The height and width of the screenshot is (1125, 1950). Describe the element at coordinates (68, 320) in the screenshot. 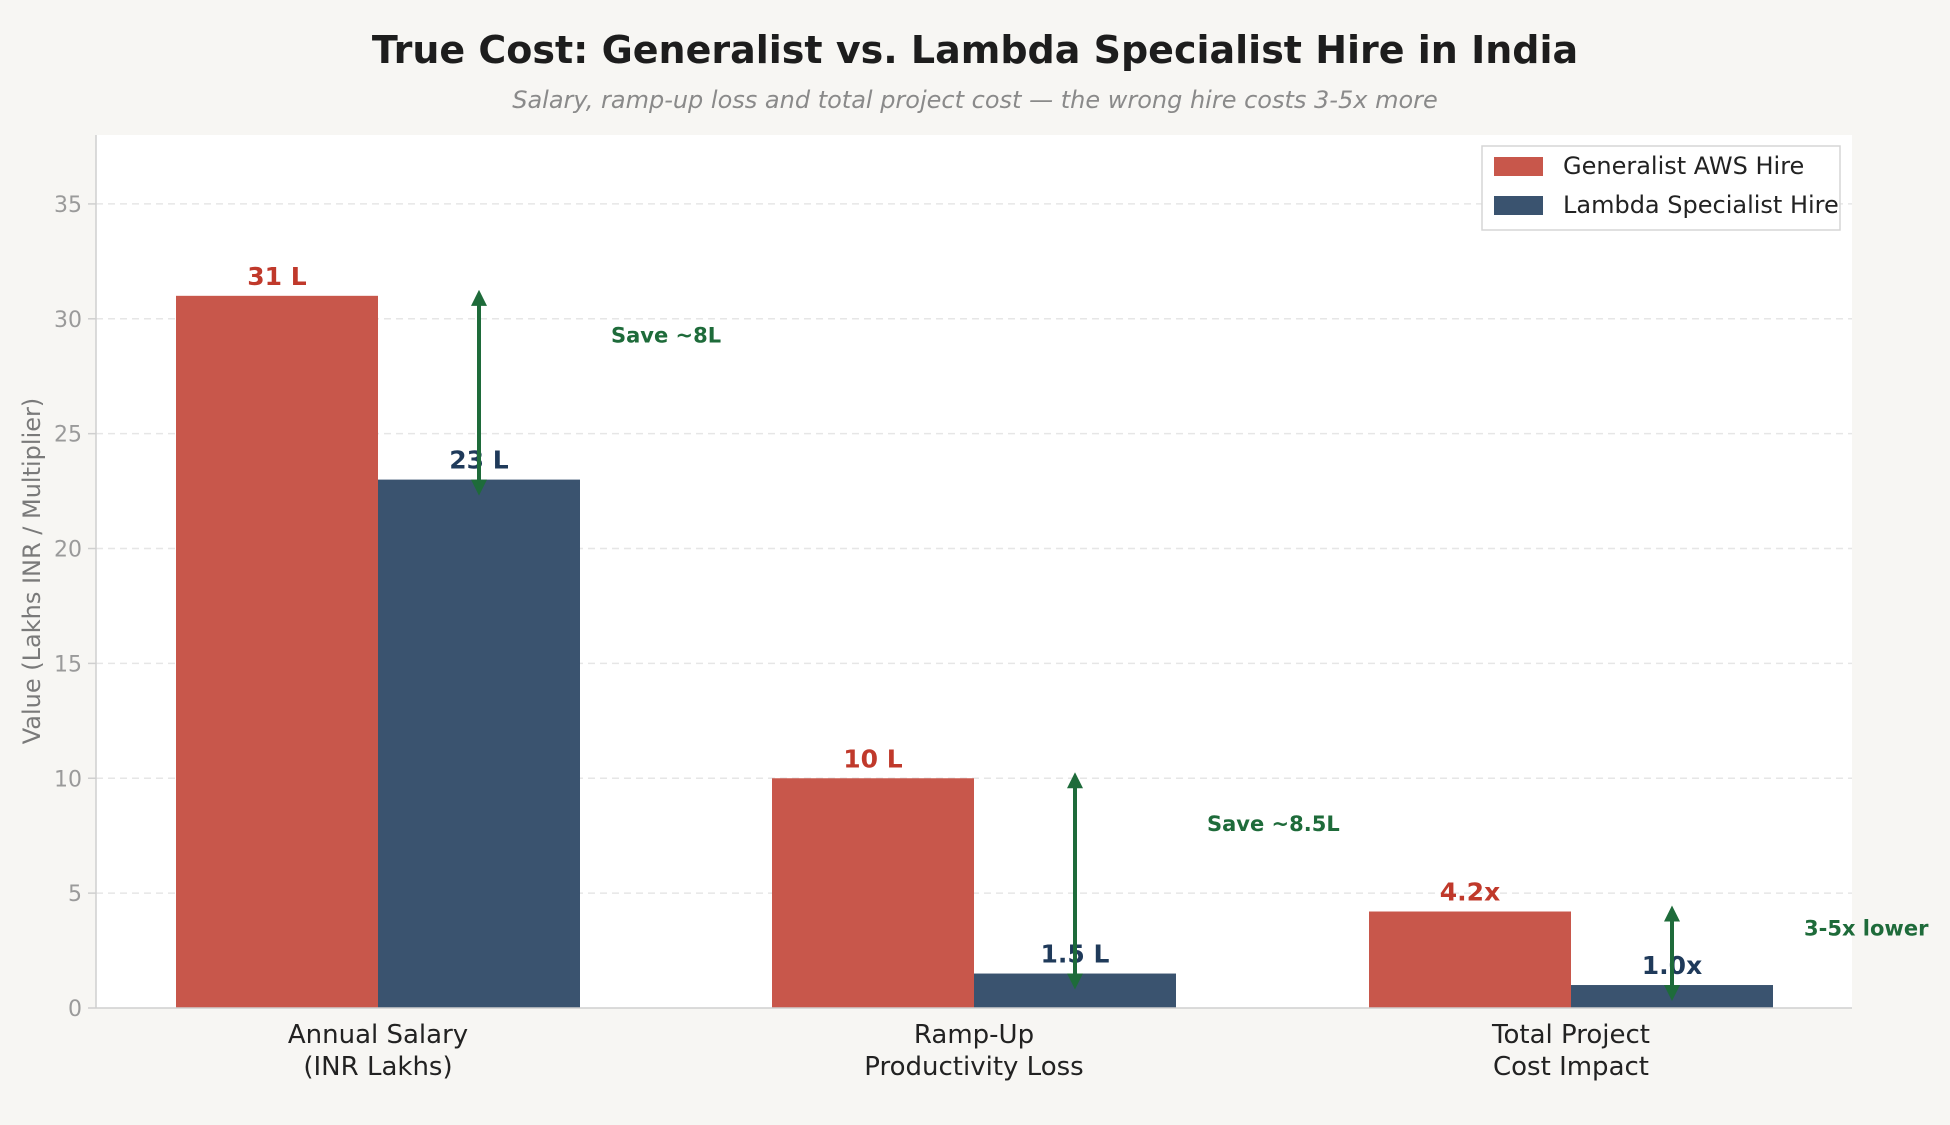

I see `y-tick-label: 30` at that location.